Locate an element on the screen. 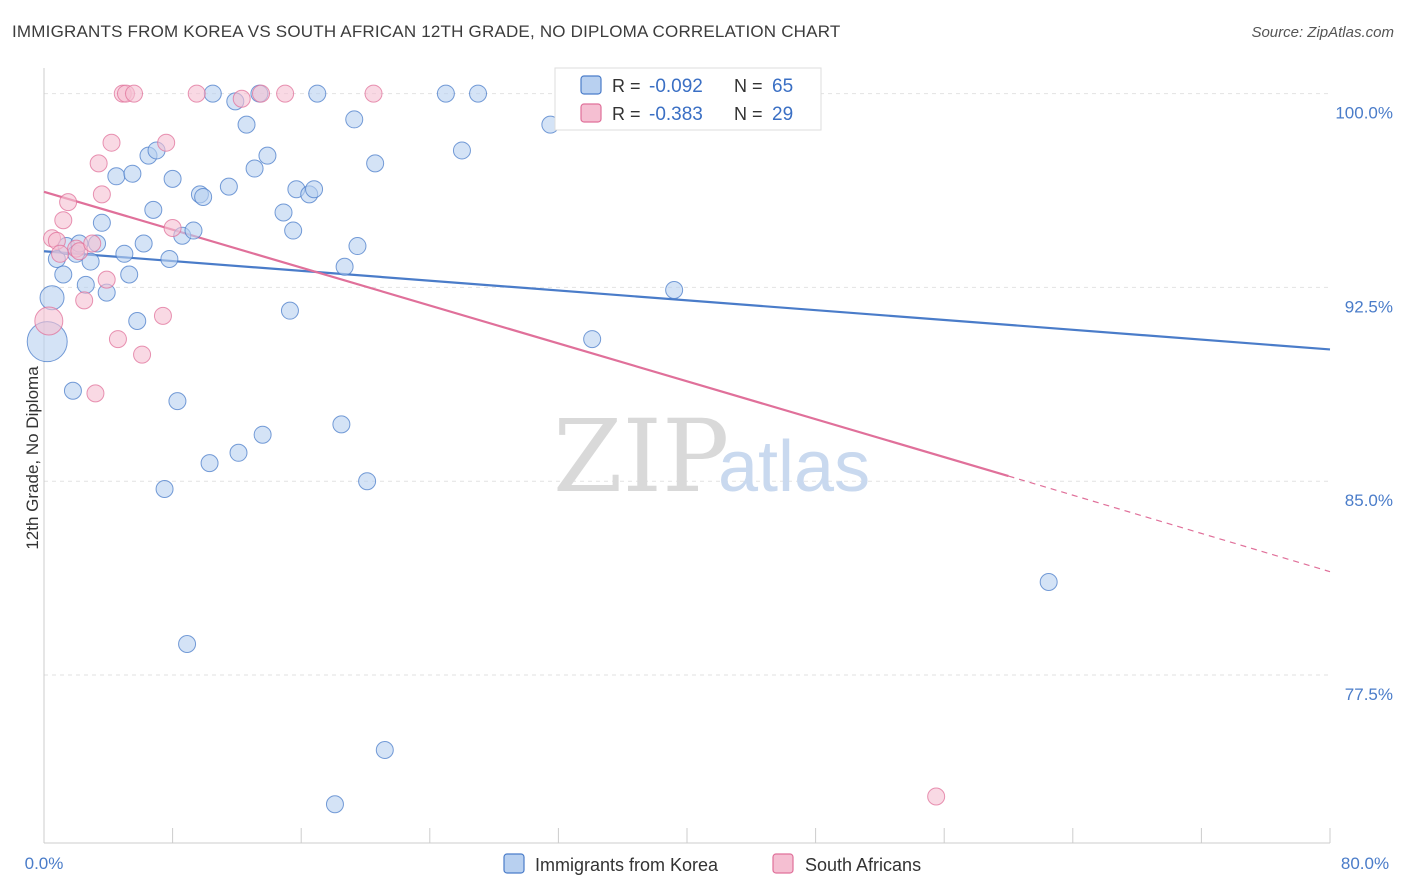 The image size is (1406, 892). series-legend-label-south-africans: South Africans is located at coordinates (863, 865).